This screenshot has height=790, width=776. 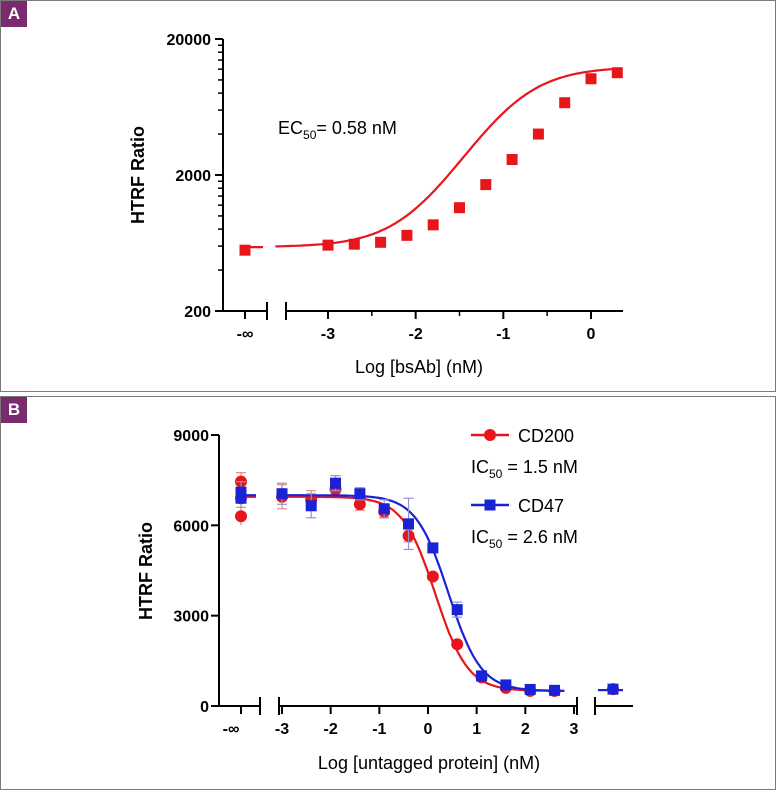 What do you see at coordinates (14, 410) in the screenshot?
I see `panel-b-badge: B` at bounding box center [14, 410].